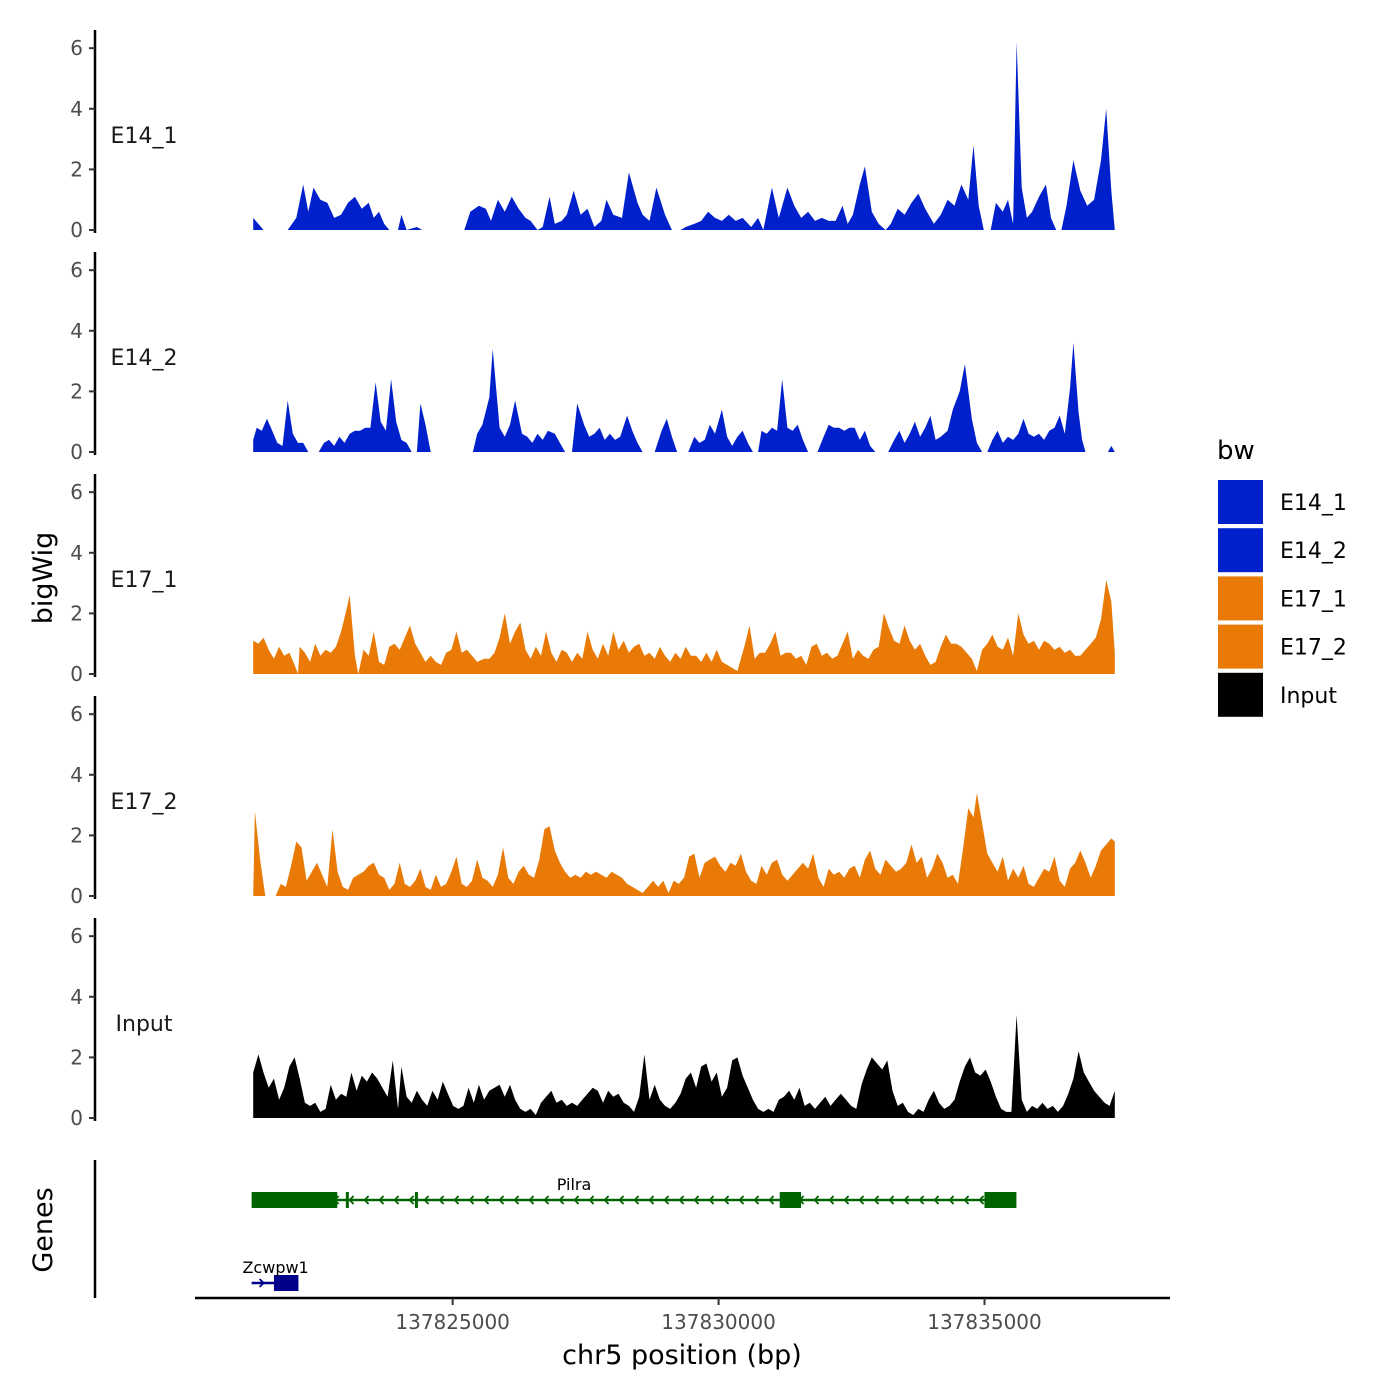 The width and height of the screenshot is (1400, 1400). I want to click on track-E17_2: 0 2 4 6 E17_2, so click(592, 802).